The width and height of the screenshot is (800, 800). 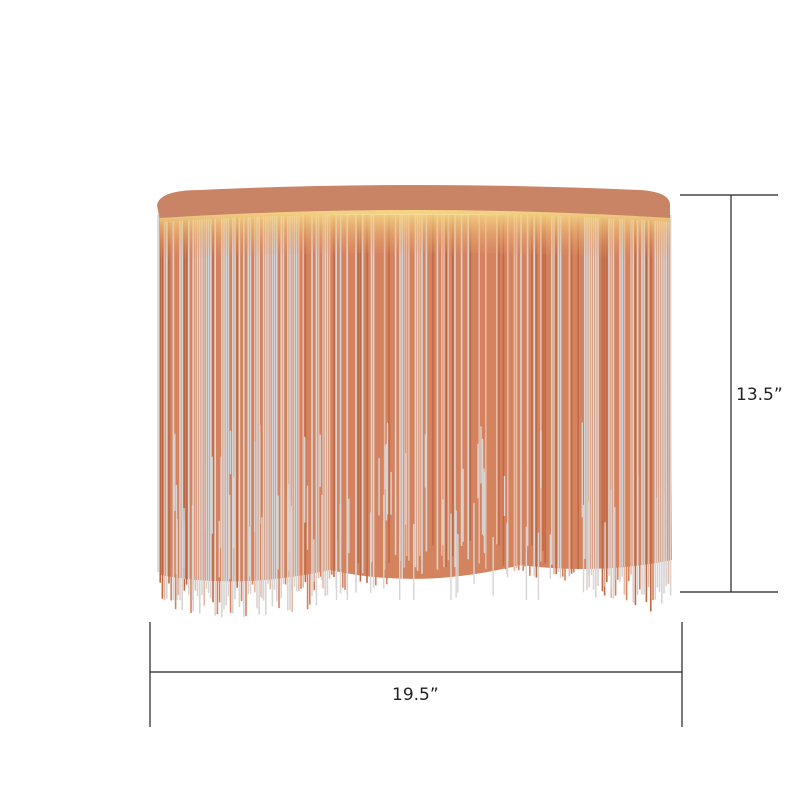 What do you see at coordinates (416, 674) in the screenshot?
I see `width-dimension` at bounding box center [416, 674].